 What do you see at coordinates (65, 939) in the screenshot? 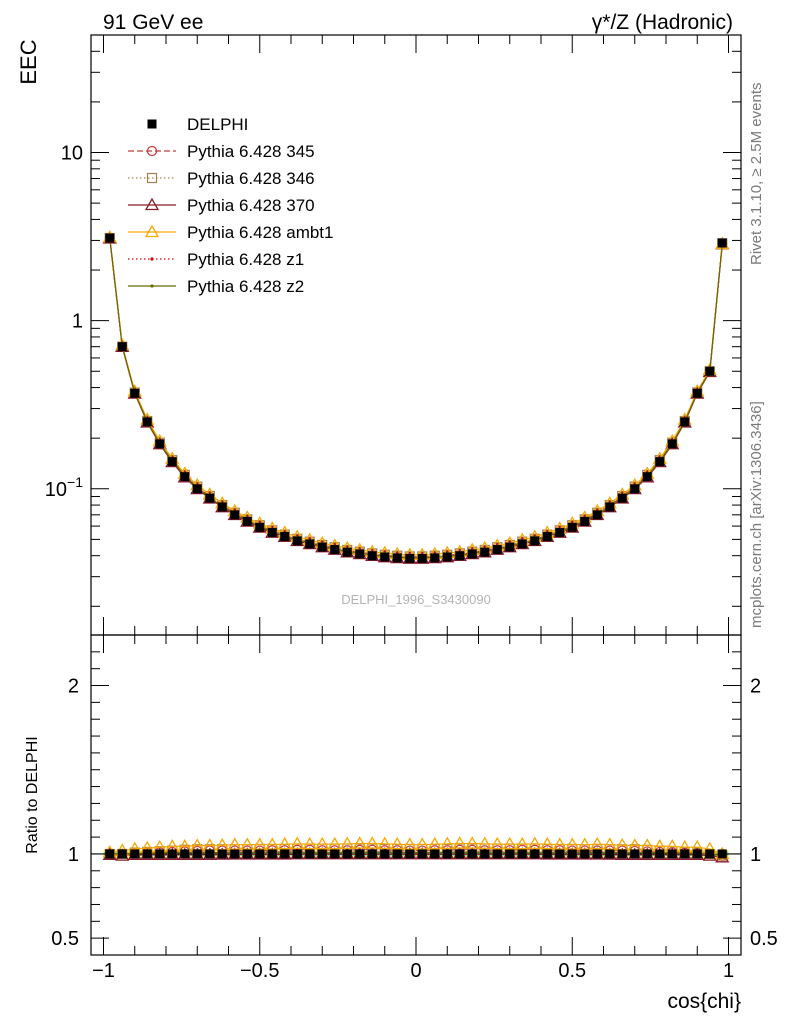
I see `y-tick-label: 0.5` at bounding box center [65, 939].